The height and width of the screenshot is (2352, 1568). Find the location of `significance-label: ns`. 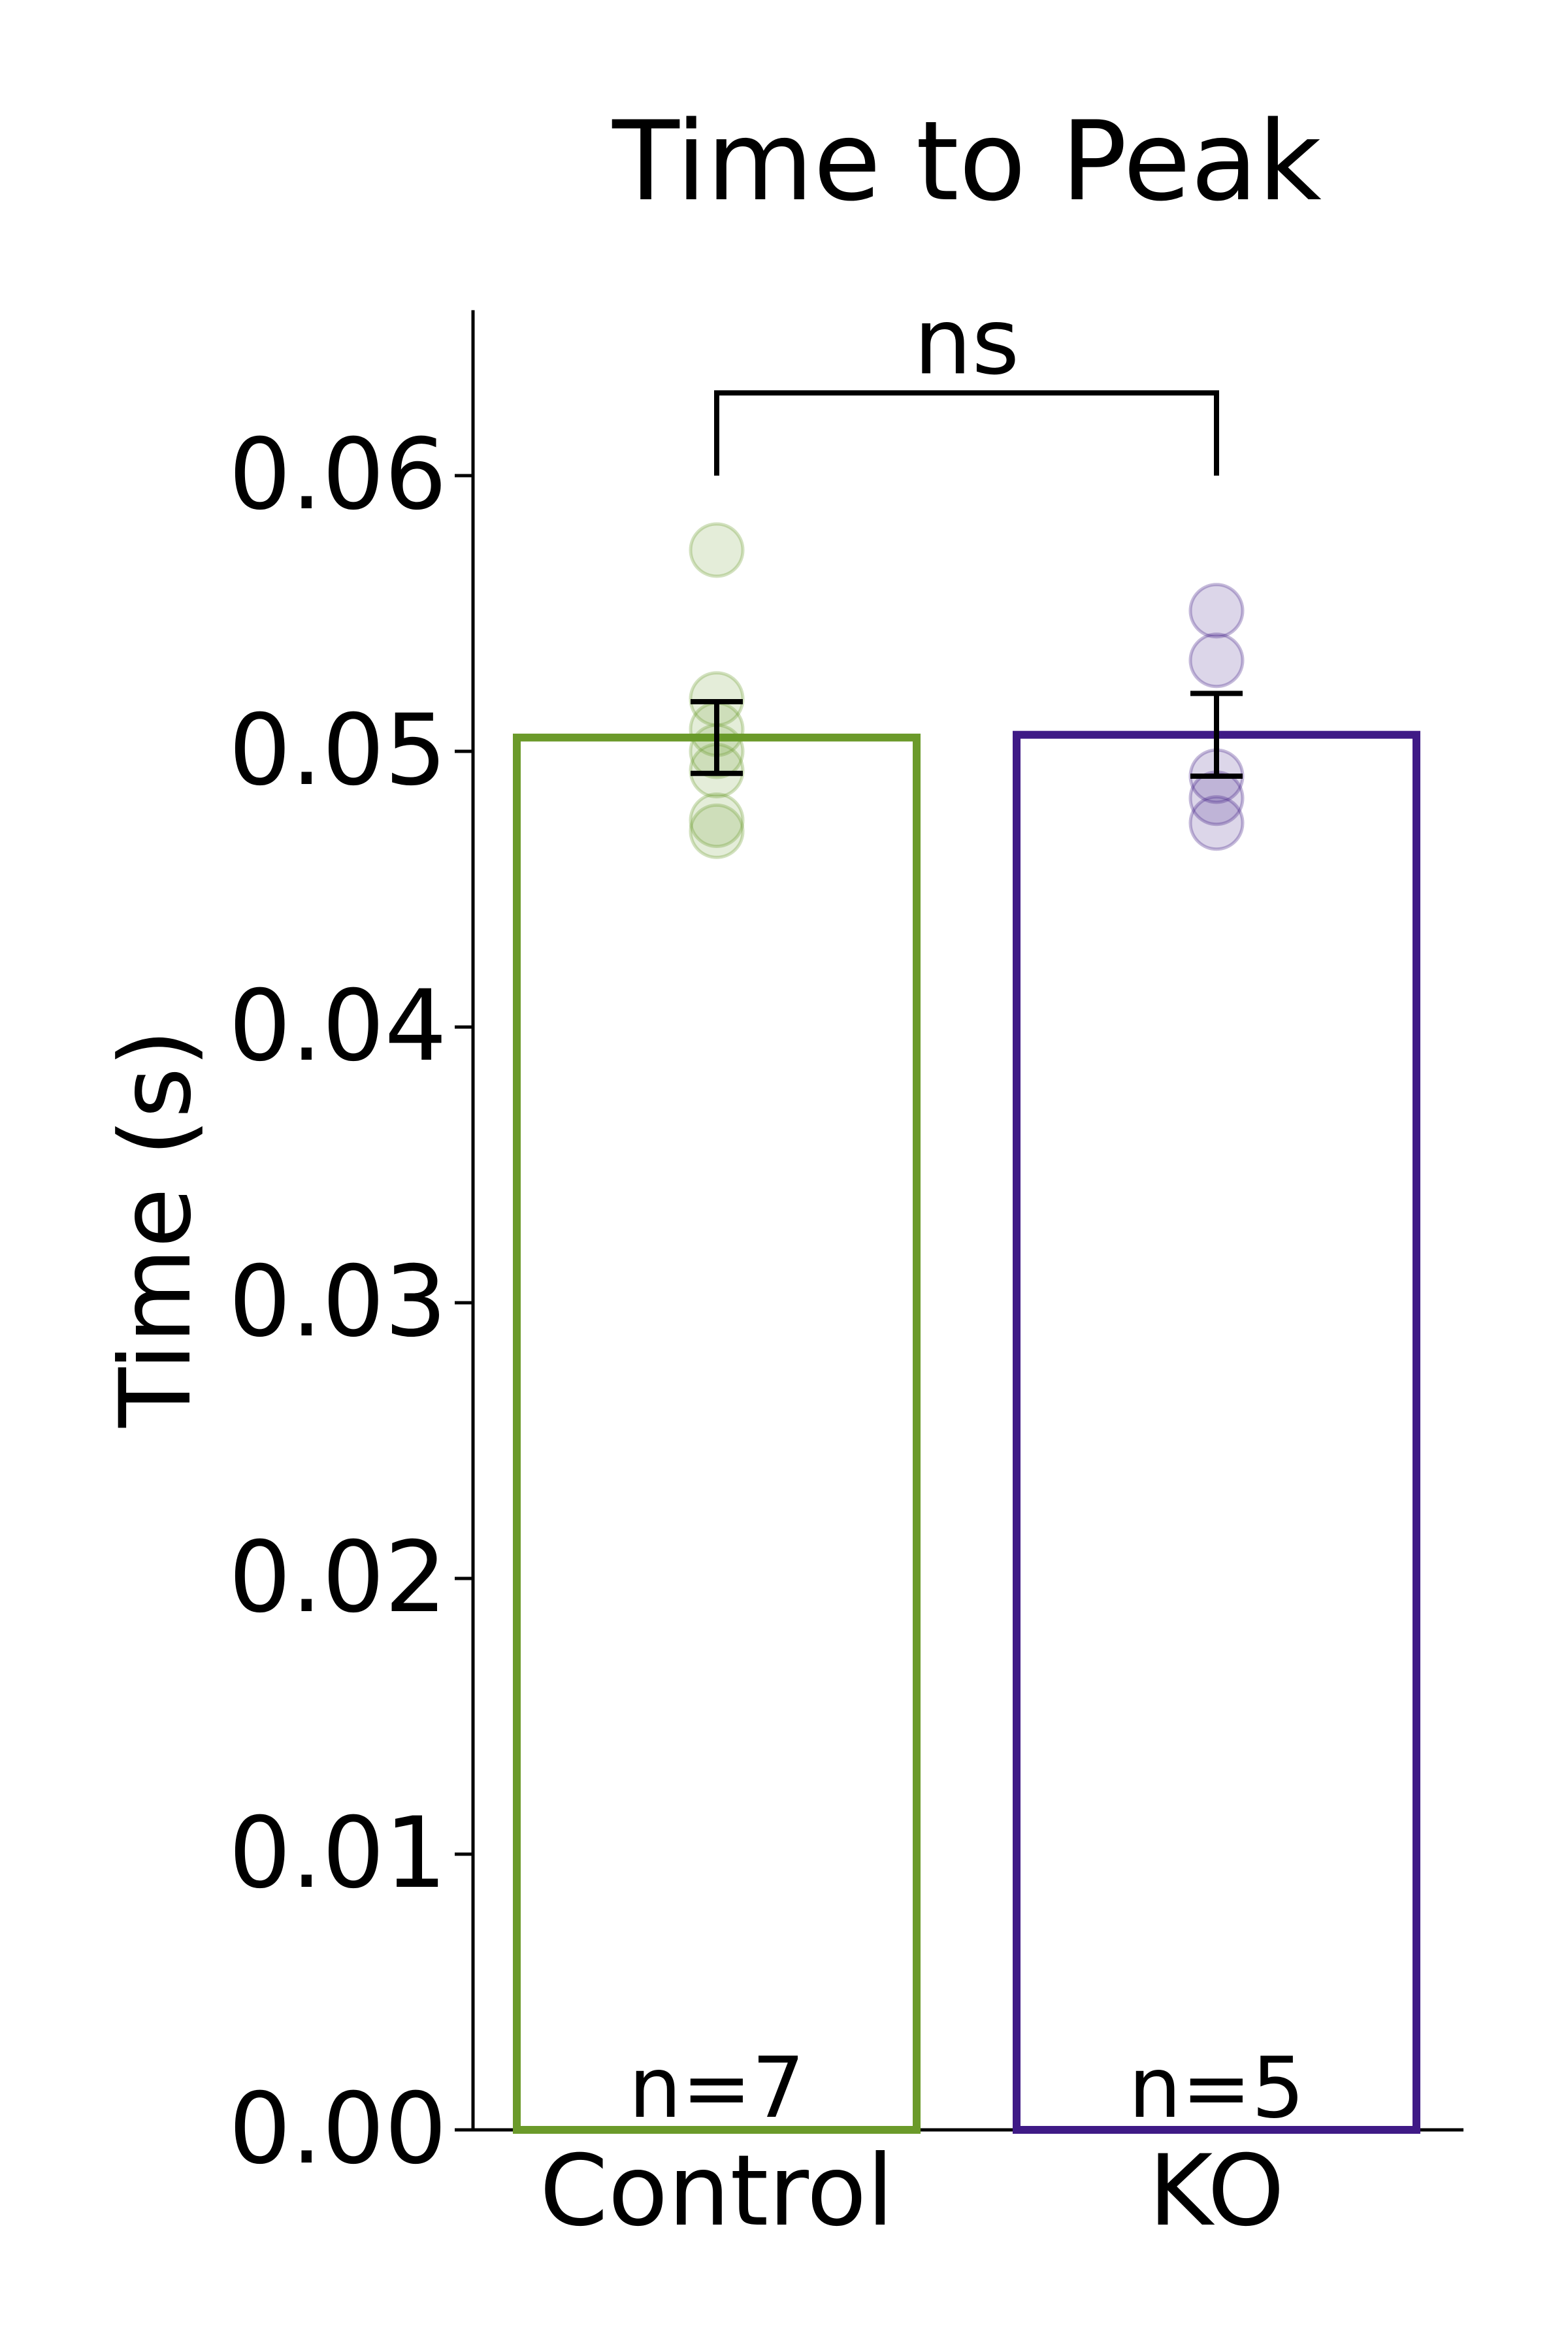

significance-label: ns is located at coordinates (967, 342).